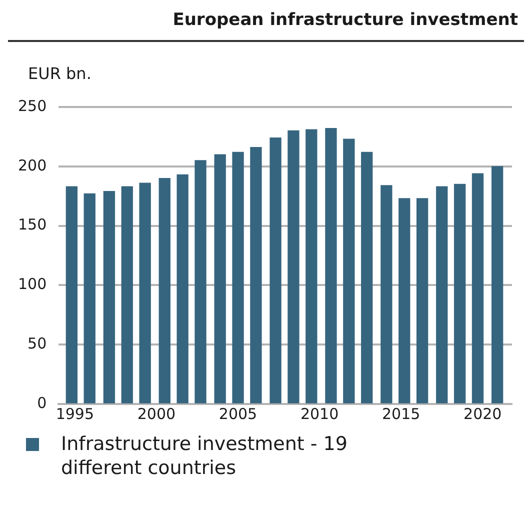 The image size is (528, 509). Describe the element at coordinates (32, 225) in the screenshot. I see `y-tick-label: 150` at that location.